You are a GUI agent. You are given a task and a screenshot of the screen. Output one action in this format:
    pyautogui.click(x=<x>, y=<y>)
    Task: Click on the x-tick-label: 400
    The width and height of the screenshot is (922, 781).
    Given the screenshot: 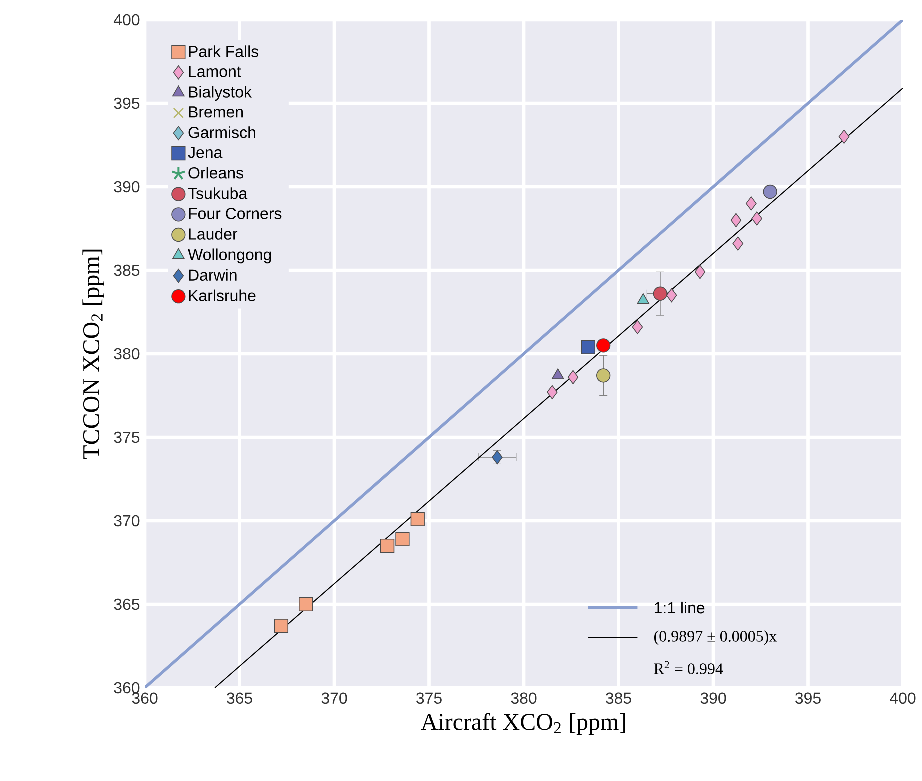 What is the action you would take?
    pyautogui.click(x=903, y=698)
    